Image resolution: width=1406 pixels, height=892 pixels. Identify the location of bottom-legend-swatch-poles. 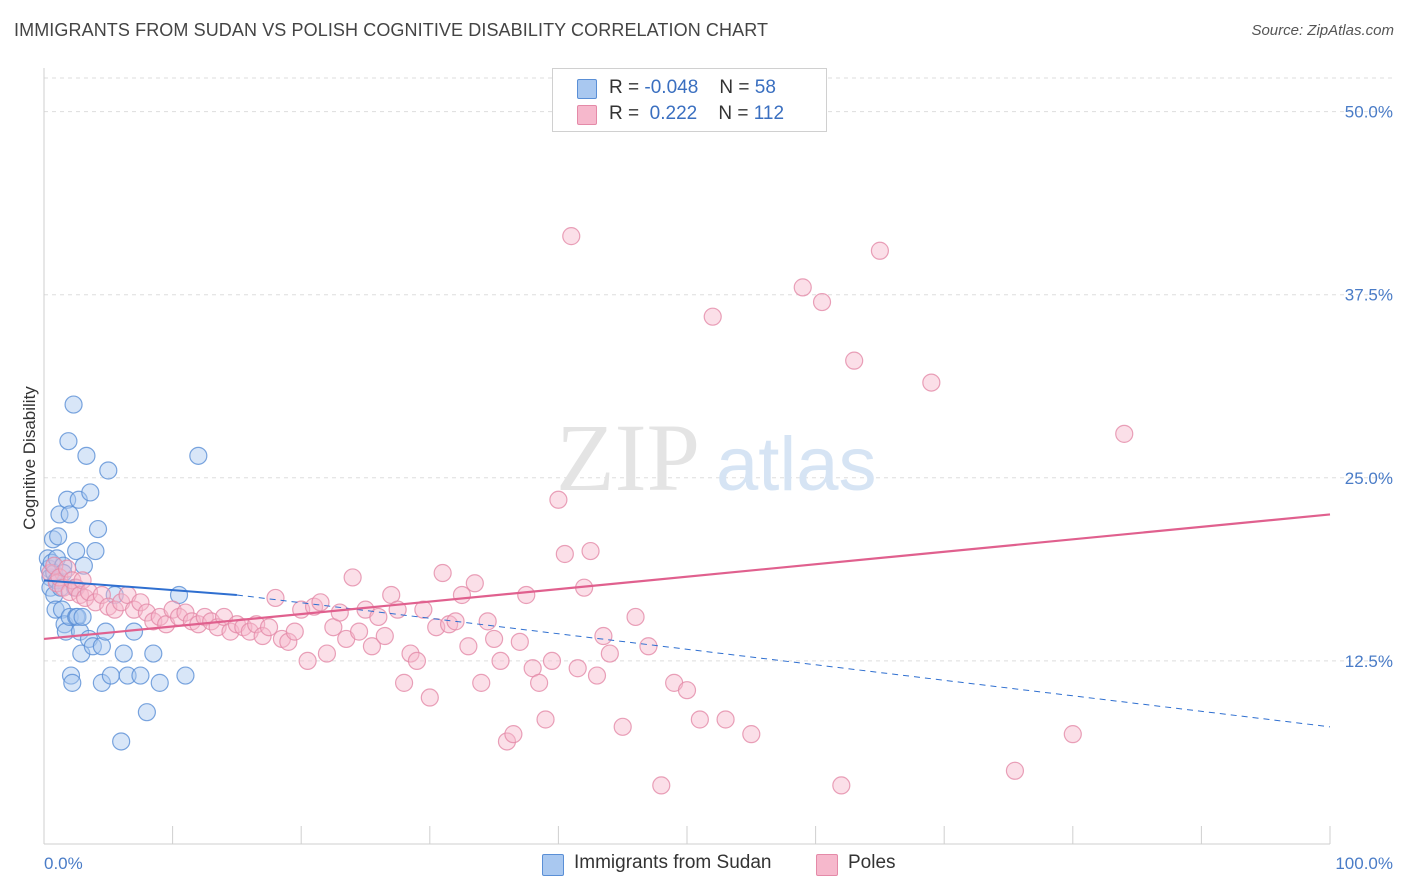
(827, 865).